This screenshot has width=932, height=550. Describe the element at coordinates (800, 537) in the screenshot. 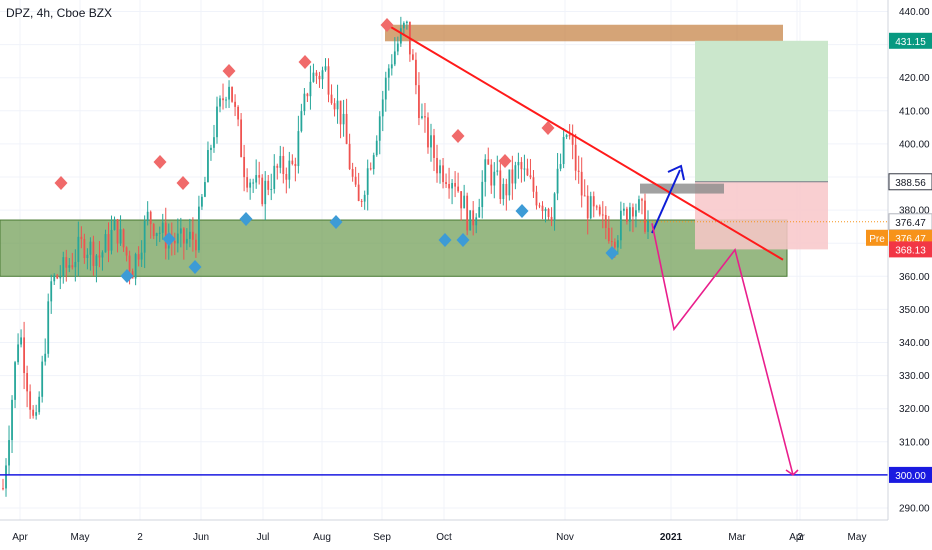

I see `x-tick-label: 2` at that location.